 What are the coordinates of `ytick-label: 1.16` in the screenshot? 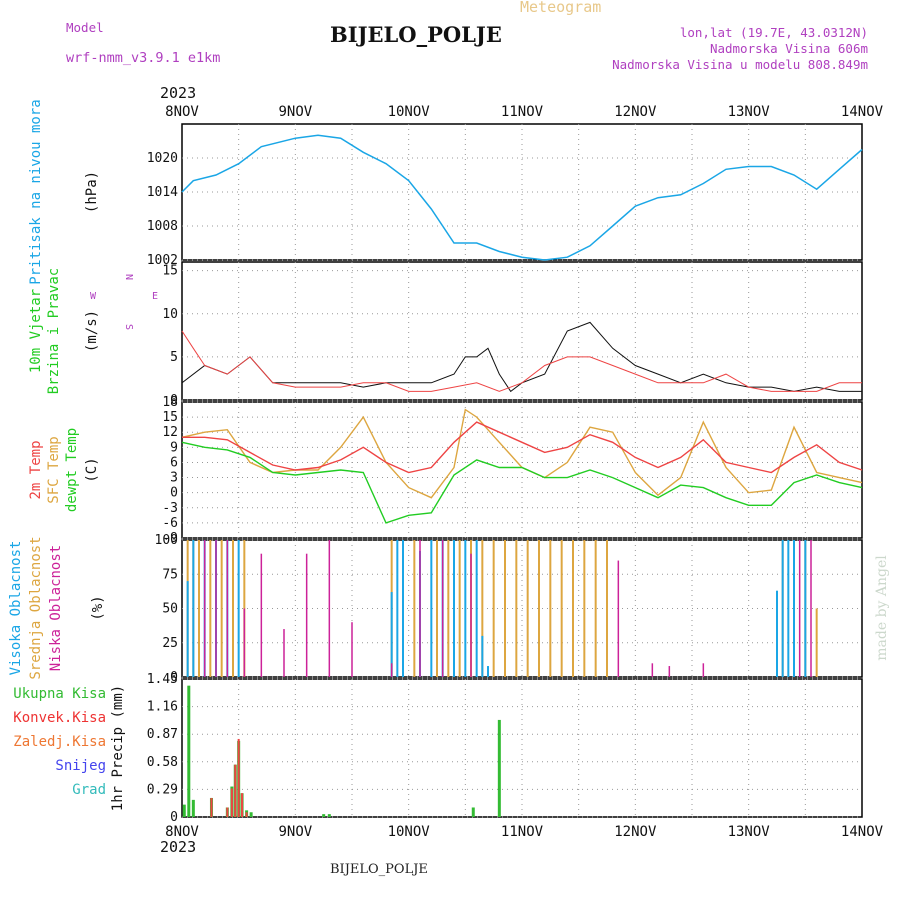 It's located at (162, 707).